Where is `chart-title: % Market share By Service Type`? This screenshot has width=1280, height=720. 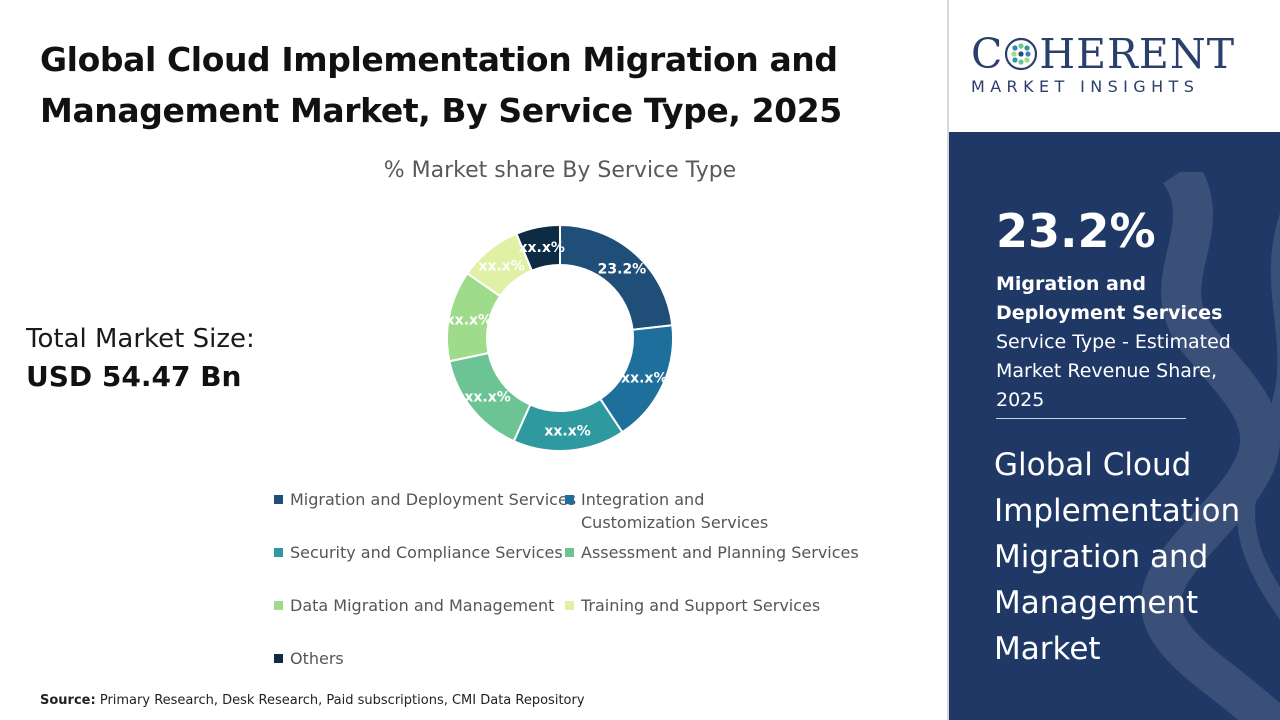
chart-title: % Market share By Service Type is located at coordinates (560, 170).